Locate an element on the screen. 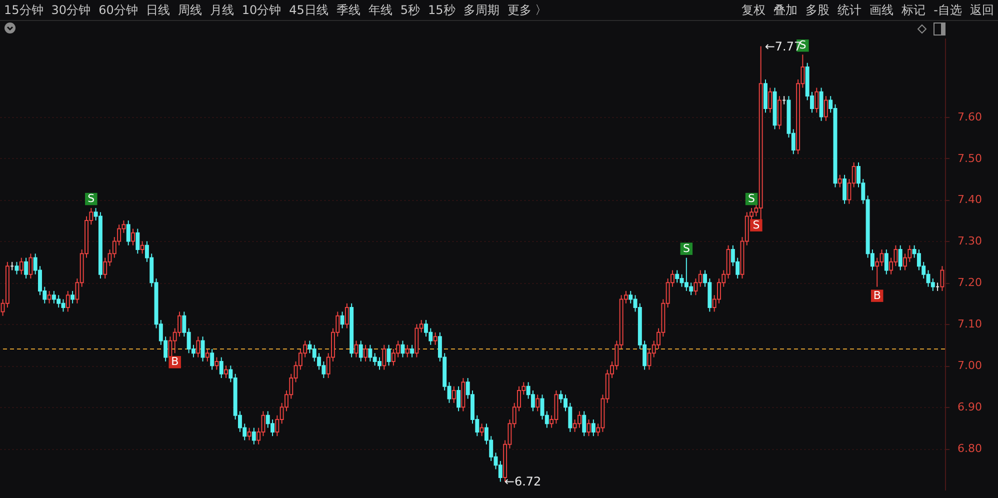 The width and height of the screenshot is (998, 498). text: 更多 〉 is located at coordinates (527, 10).